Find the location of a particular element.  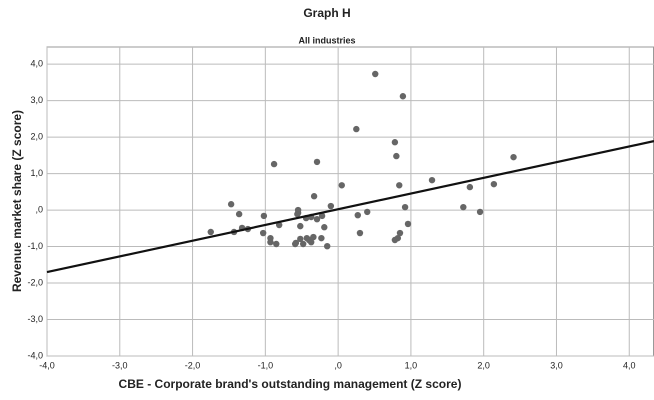

chart-subtitle: All industries is located at coordinates (326, 40).